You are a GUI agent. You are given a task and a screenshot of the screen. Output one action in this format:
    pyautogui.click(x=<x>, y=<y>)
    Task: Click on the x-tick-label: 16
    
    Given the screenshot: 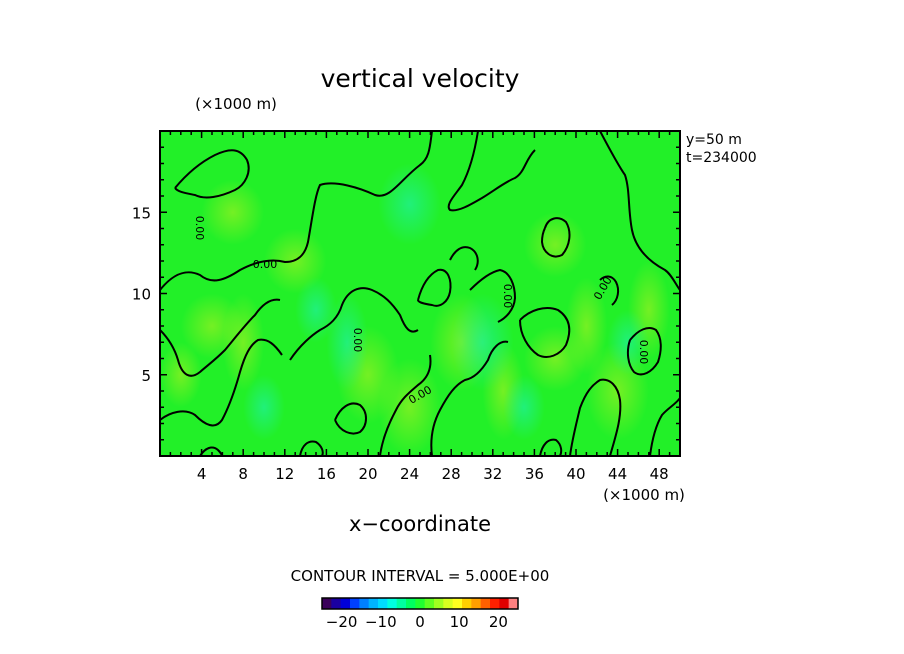 What is the action you would take?
    pyautogui.click(x=326, y=474)
    